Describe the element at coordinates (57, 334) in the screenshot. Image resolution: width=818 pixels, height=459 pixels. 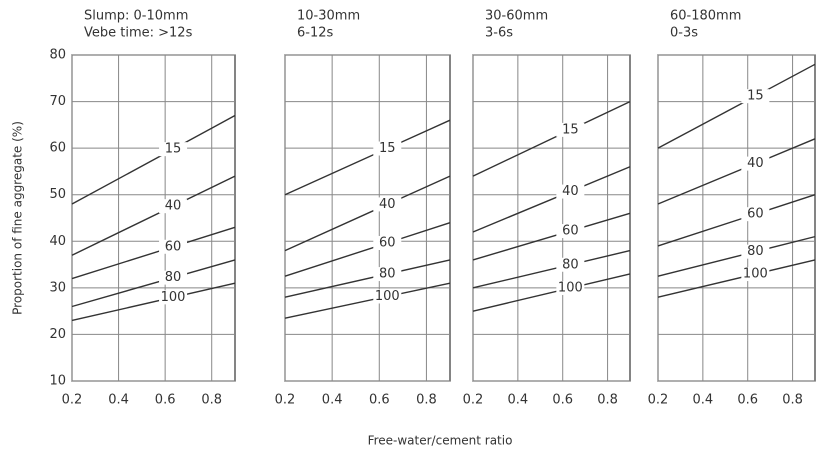
I see `y-tick-label: 20` at that location.